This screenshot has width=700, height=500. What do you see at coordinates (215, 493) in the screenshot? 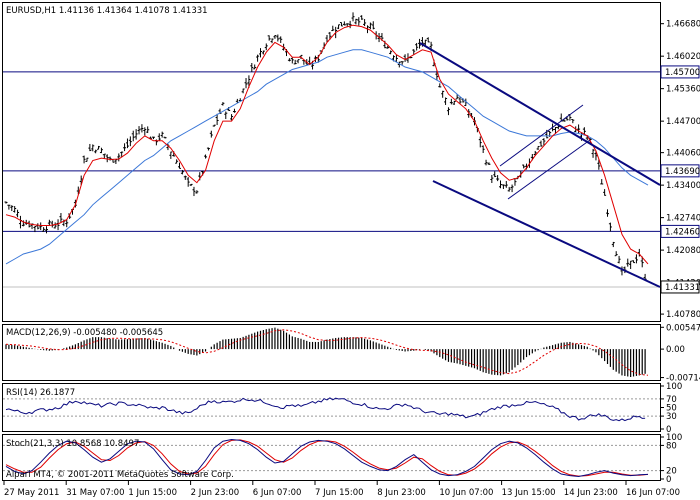
I see `time-tick-label: 2 Jun 23:00` at bounding box center [215, 493].